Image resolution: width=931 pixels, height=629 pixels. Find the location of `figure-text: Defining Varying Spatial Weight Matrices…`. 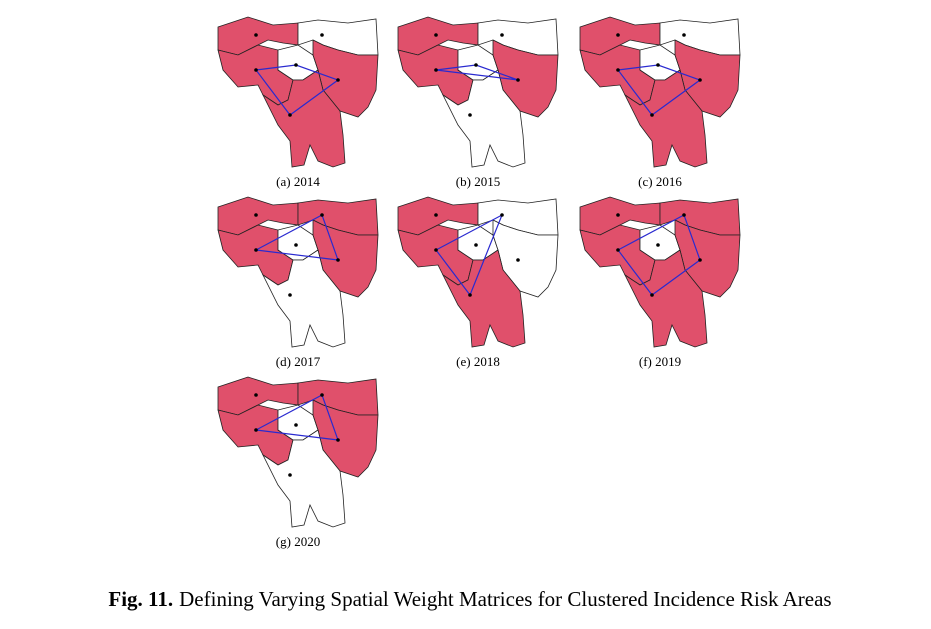

figure-text: Defining Varying Spatial Weight Matrices… is located at coordinates (505, 599).